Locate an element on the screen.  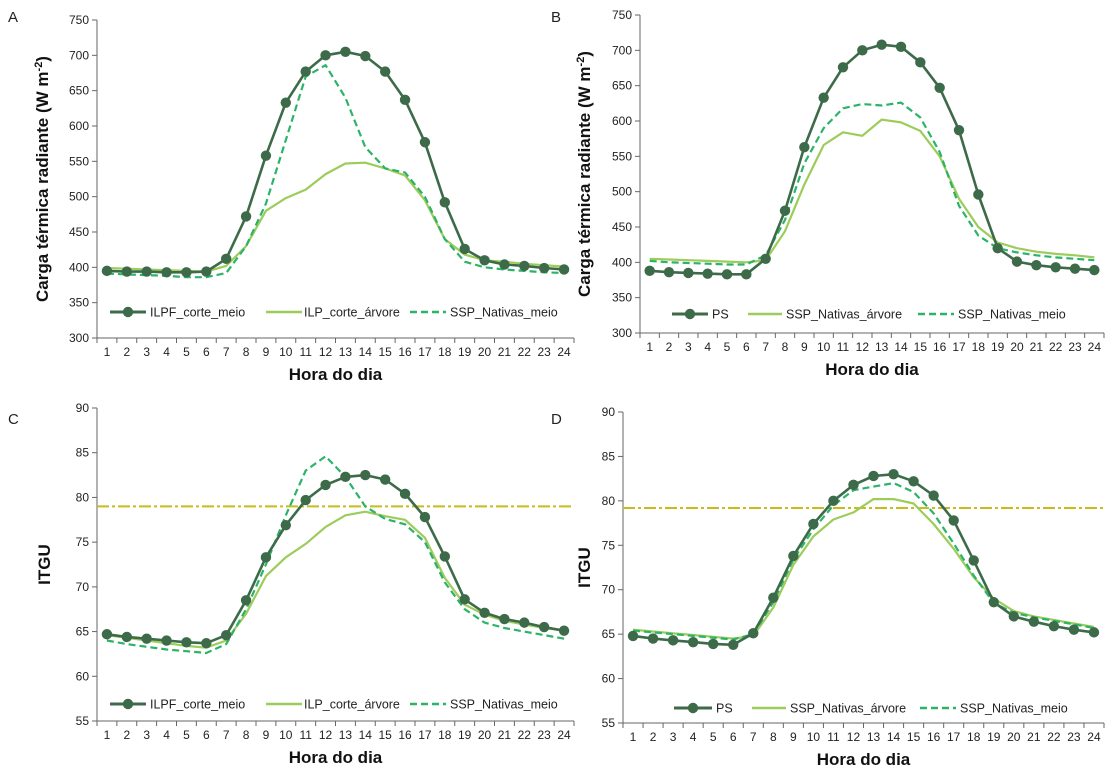
y-tick-label: 450 is located at coordinates (622, 227).